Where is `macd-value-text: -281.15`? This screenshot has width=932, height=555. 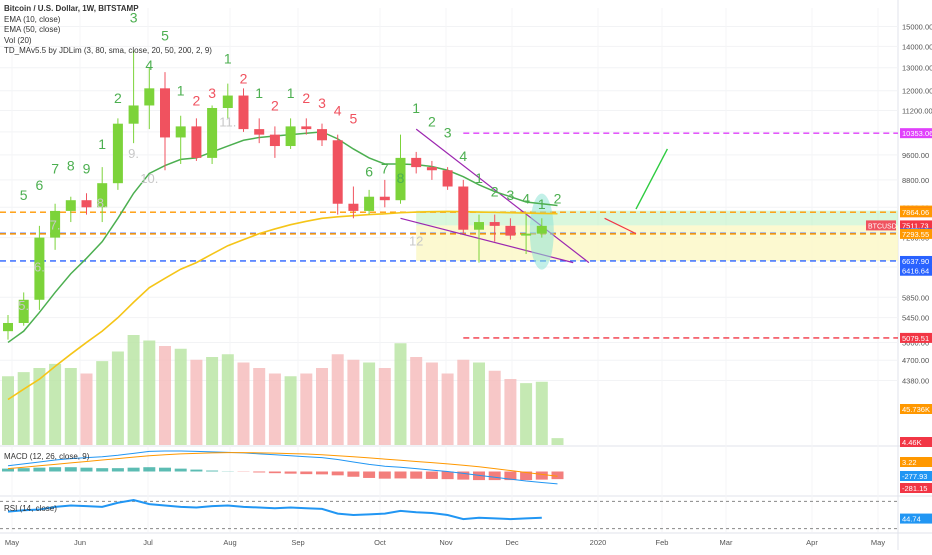
macd-value-text: -281.15 is located at coordinates (914, 488).